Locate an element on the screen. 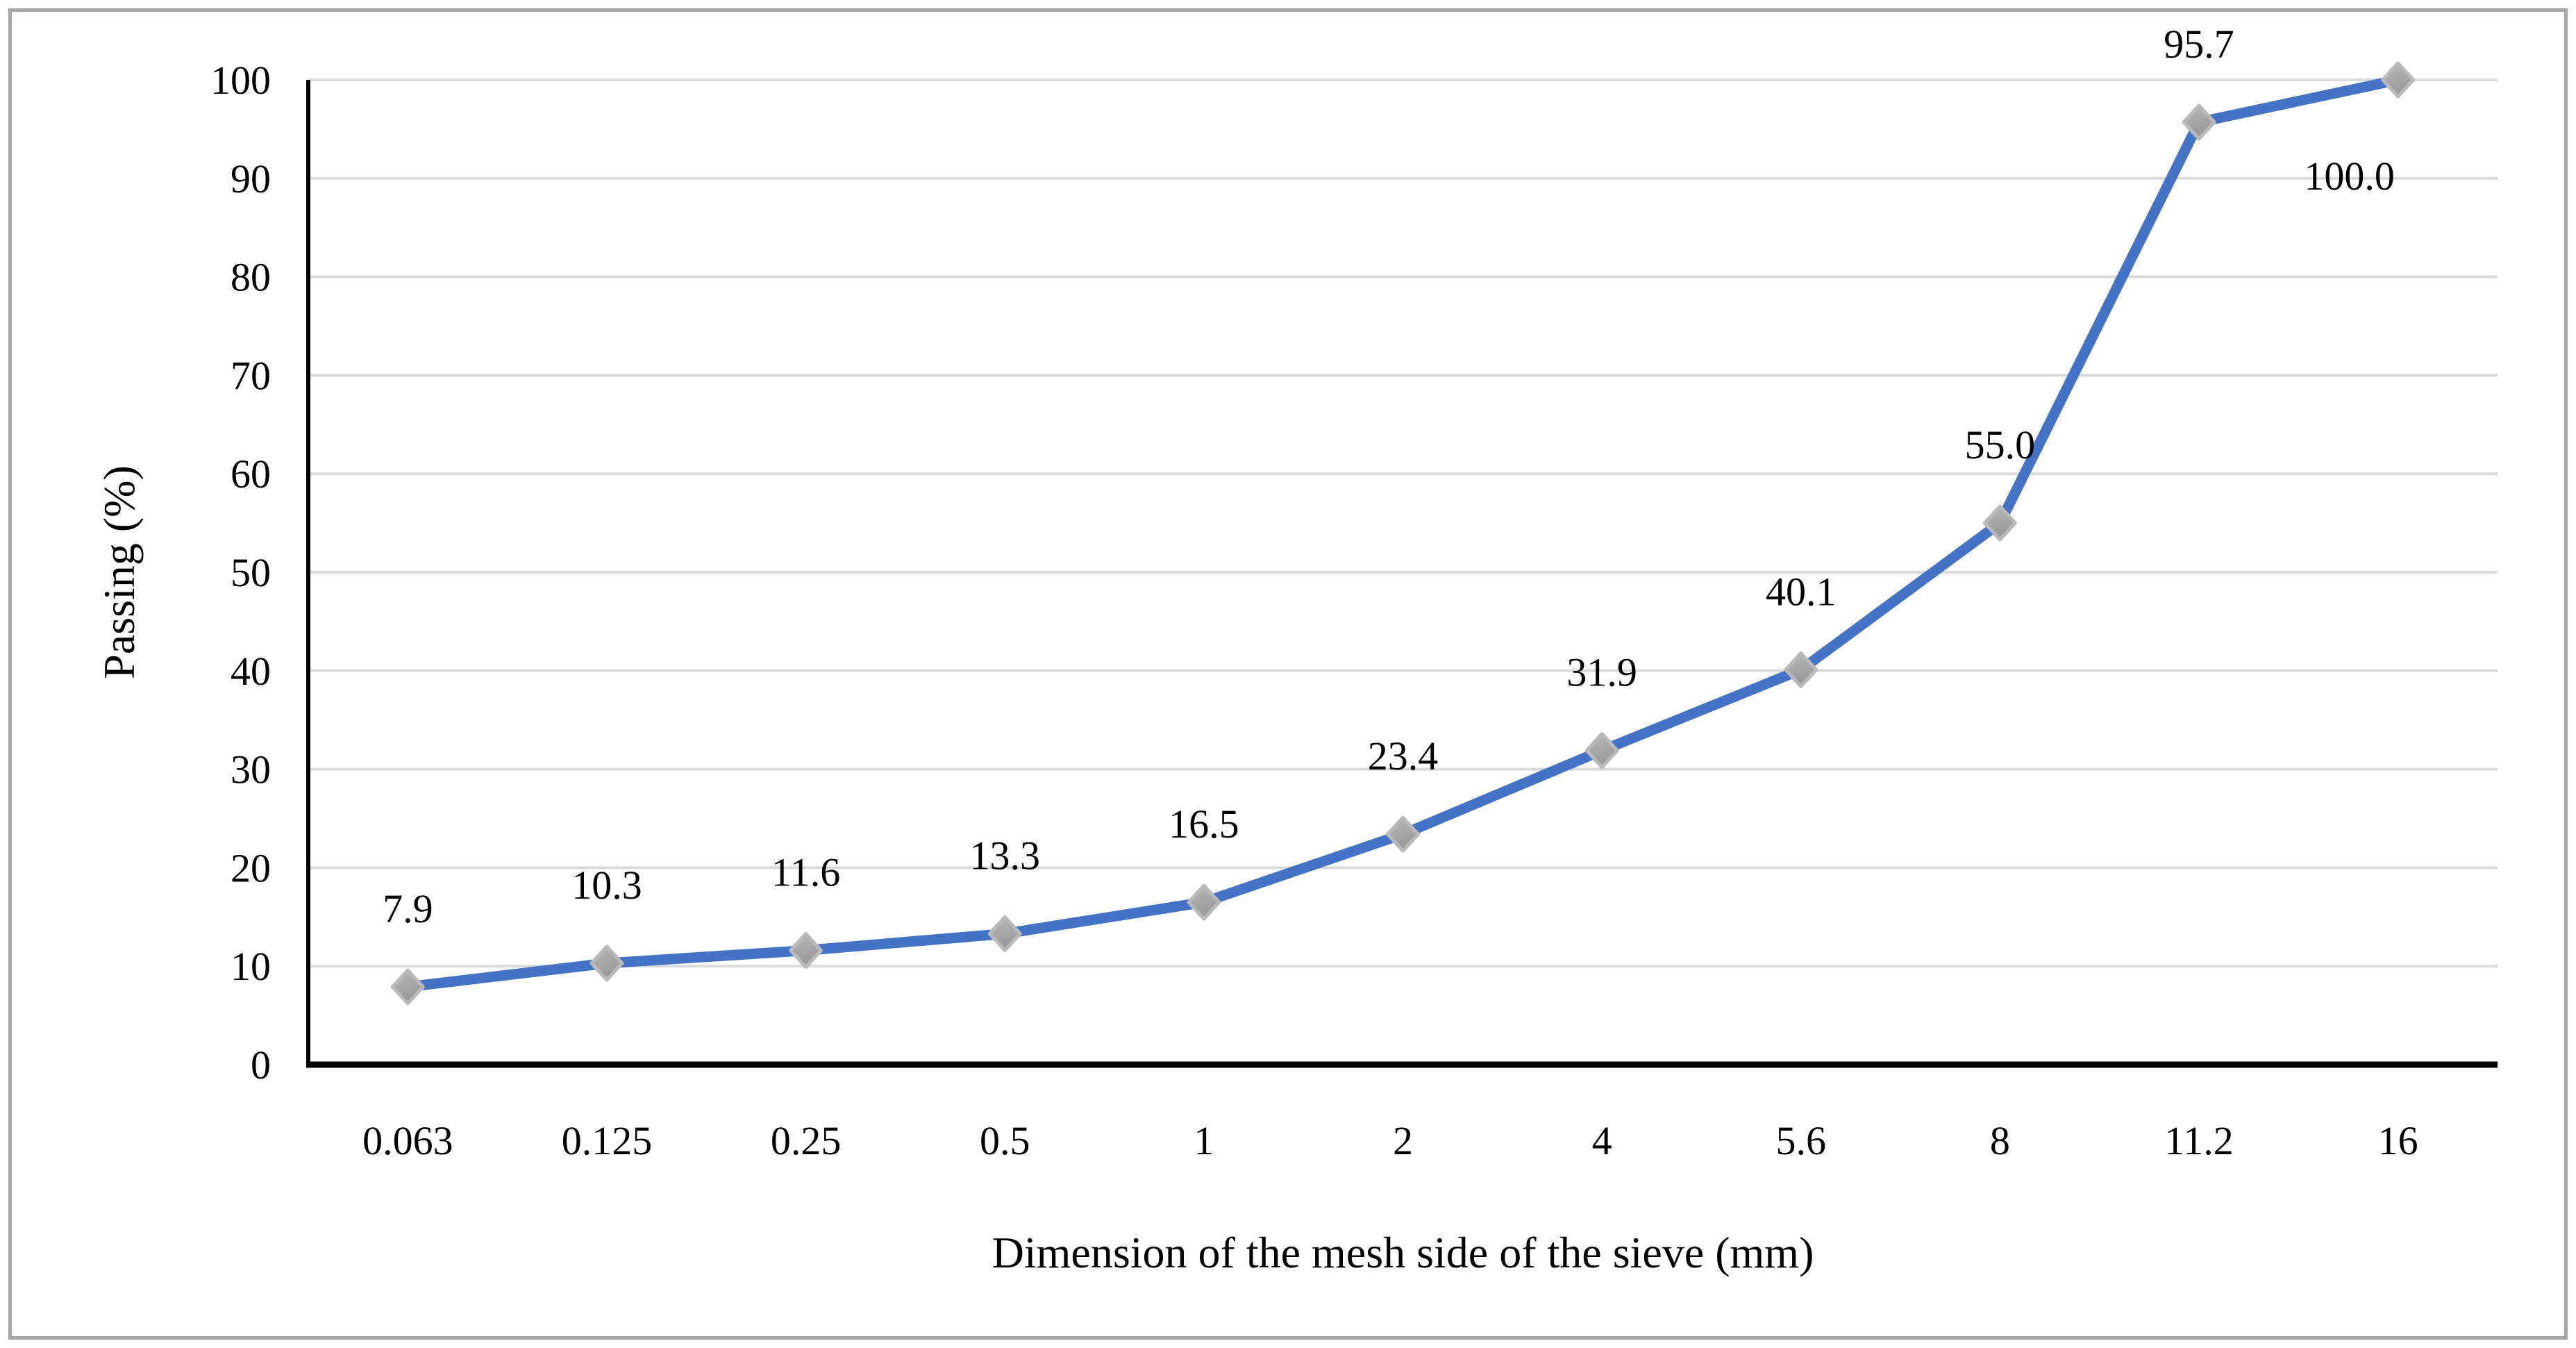 The image size is (2576, 1348). x-tick-label: 4 is located at coordinates (1602, 1140).